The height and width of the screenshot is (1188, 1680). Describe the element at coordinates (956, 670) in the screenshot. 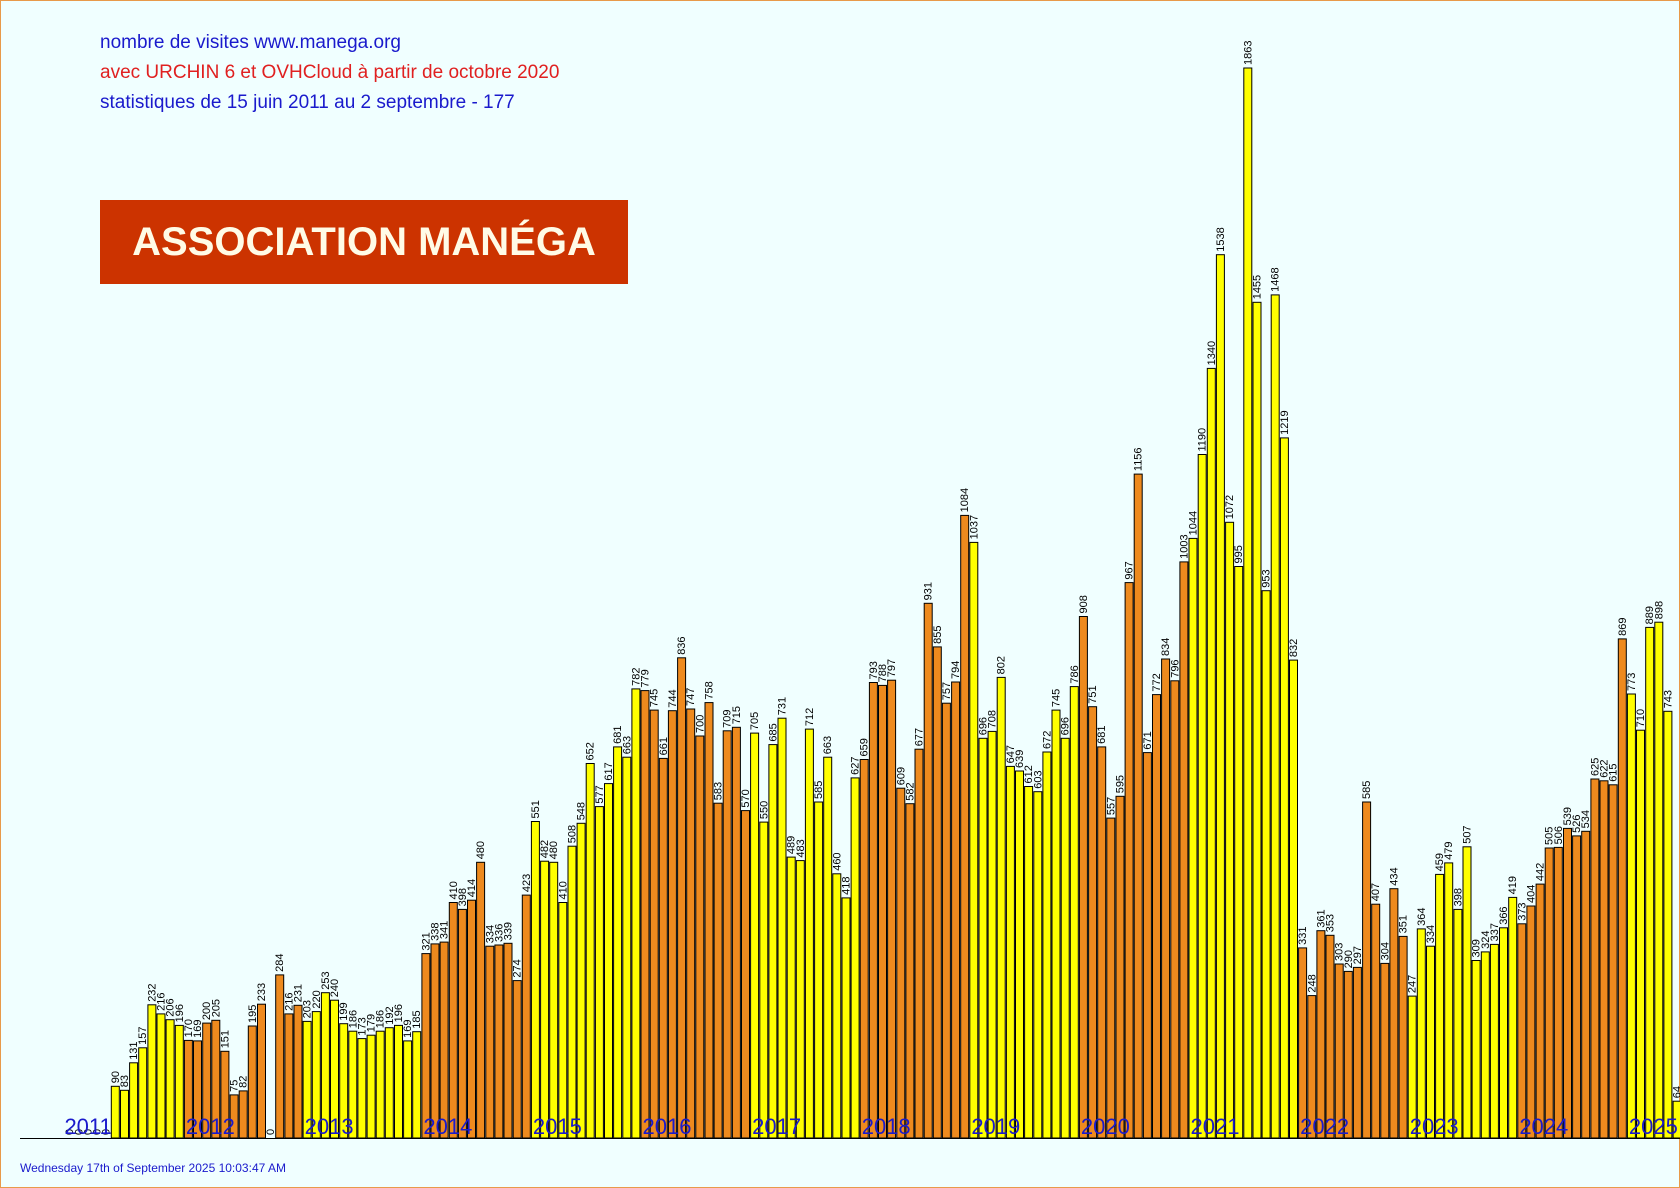

I see `bar-value-label: 794` at that location.